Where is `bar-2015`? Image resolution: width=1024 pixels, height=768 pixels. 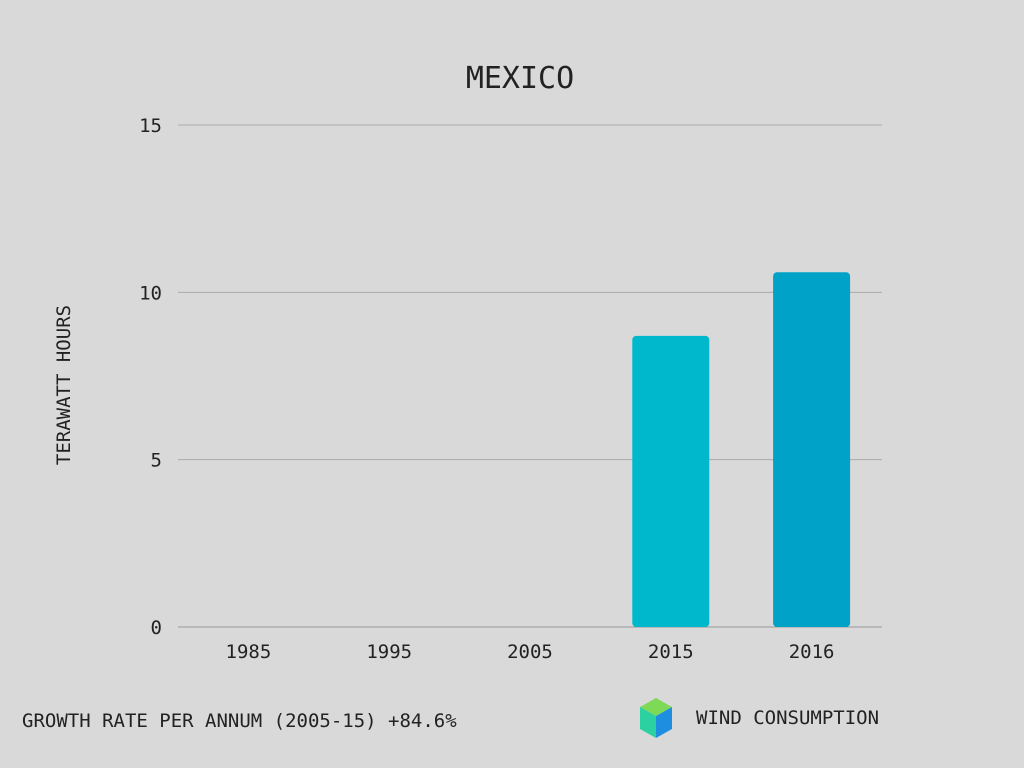
bar-2015 is located at coordinates (671, 481).